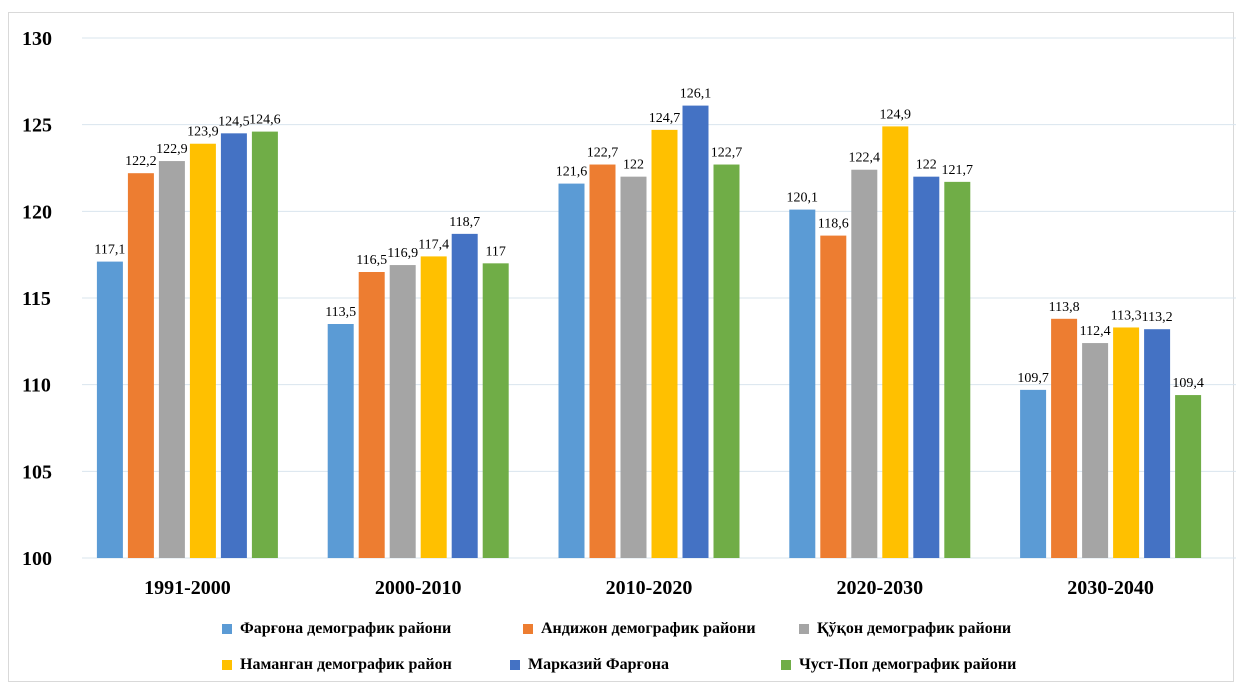 This screenshot has width=1242, height=687. What do you see at coordinates (234, 121) in the screenshot?
I see `data-label: 124,5` at bounding box center [234, 121].